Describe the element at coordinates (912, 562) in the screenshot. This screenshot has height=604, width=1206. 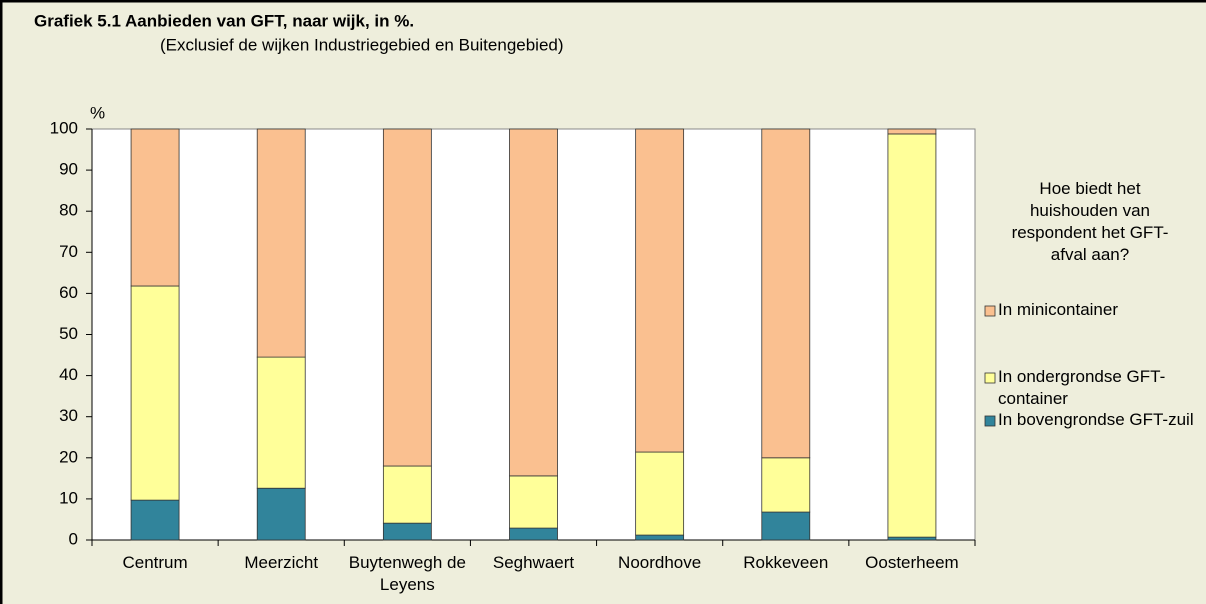
I see `x-tick-label: Oosterheem` at that location.